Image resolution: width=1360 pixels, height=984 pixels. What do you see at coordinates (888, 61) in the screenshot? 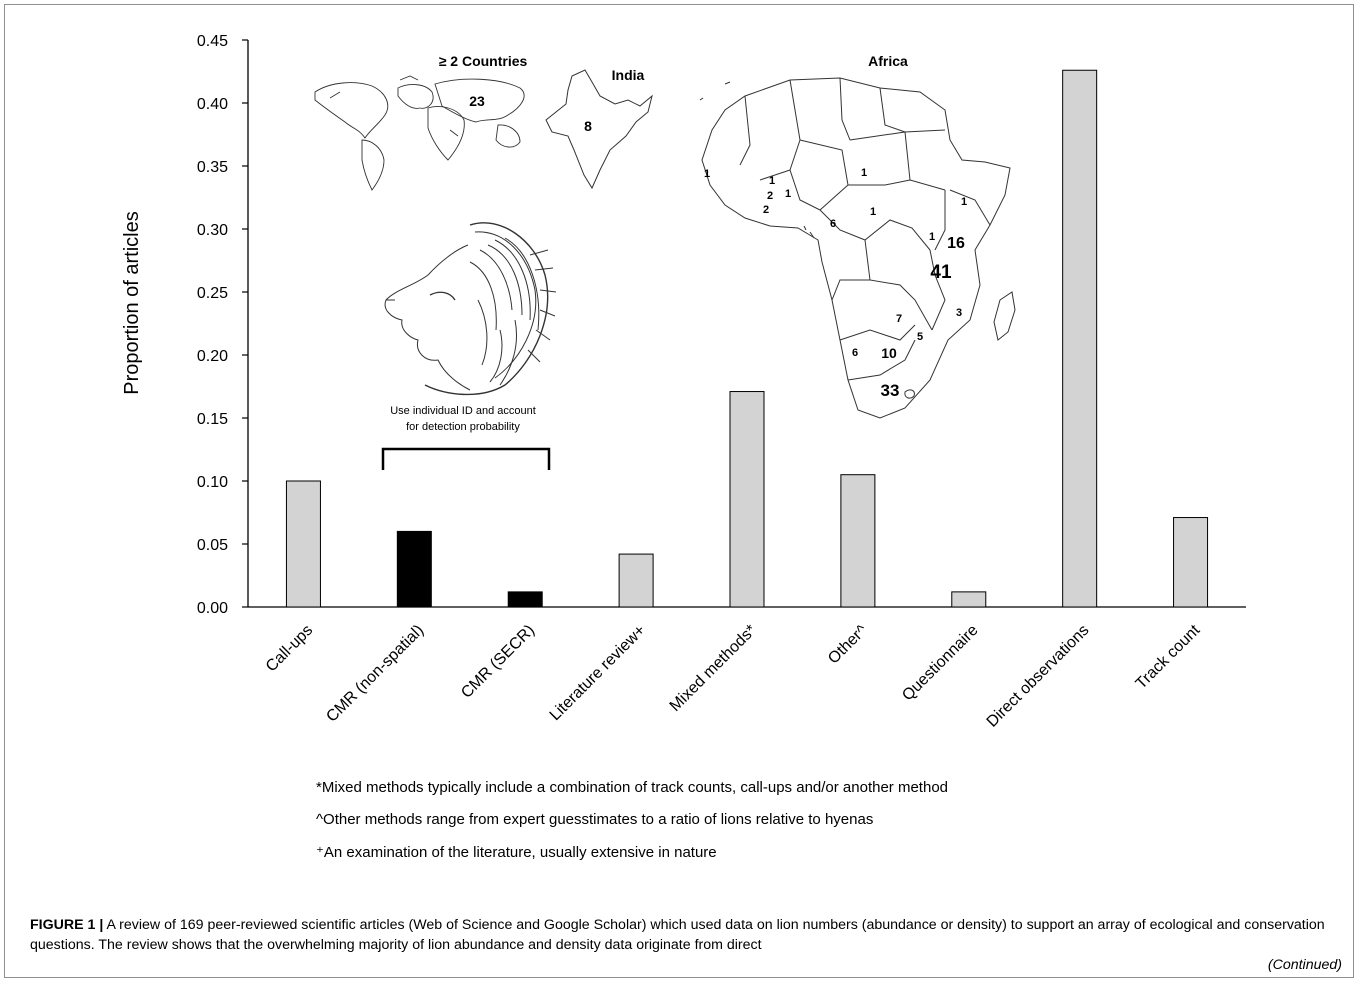
I see `africa-map-title: Africa` at bounding box center [888, 61].